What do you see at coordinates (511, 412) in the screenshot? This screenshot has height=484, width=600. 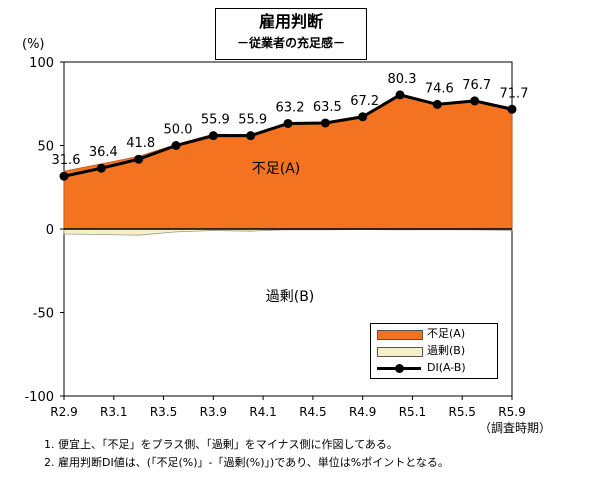 I see `x-tick-label: R5.9` at bounding box center [511, 412].